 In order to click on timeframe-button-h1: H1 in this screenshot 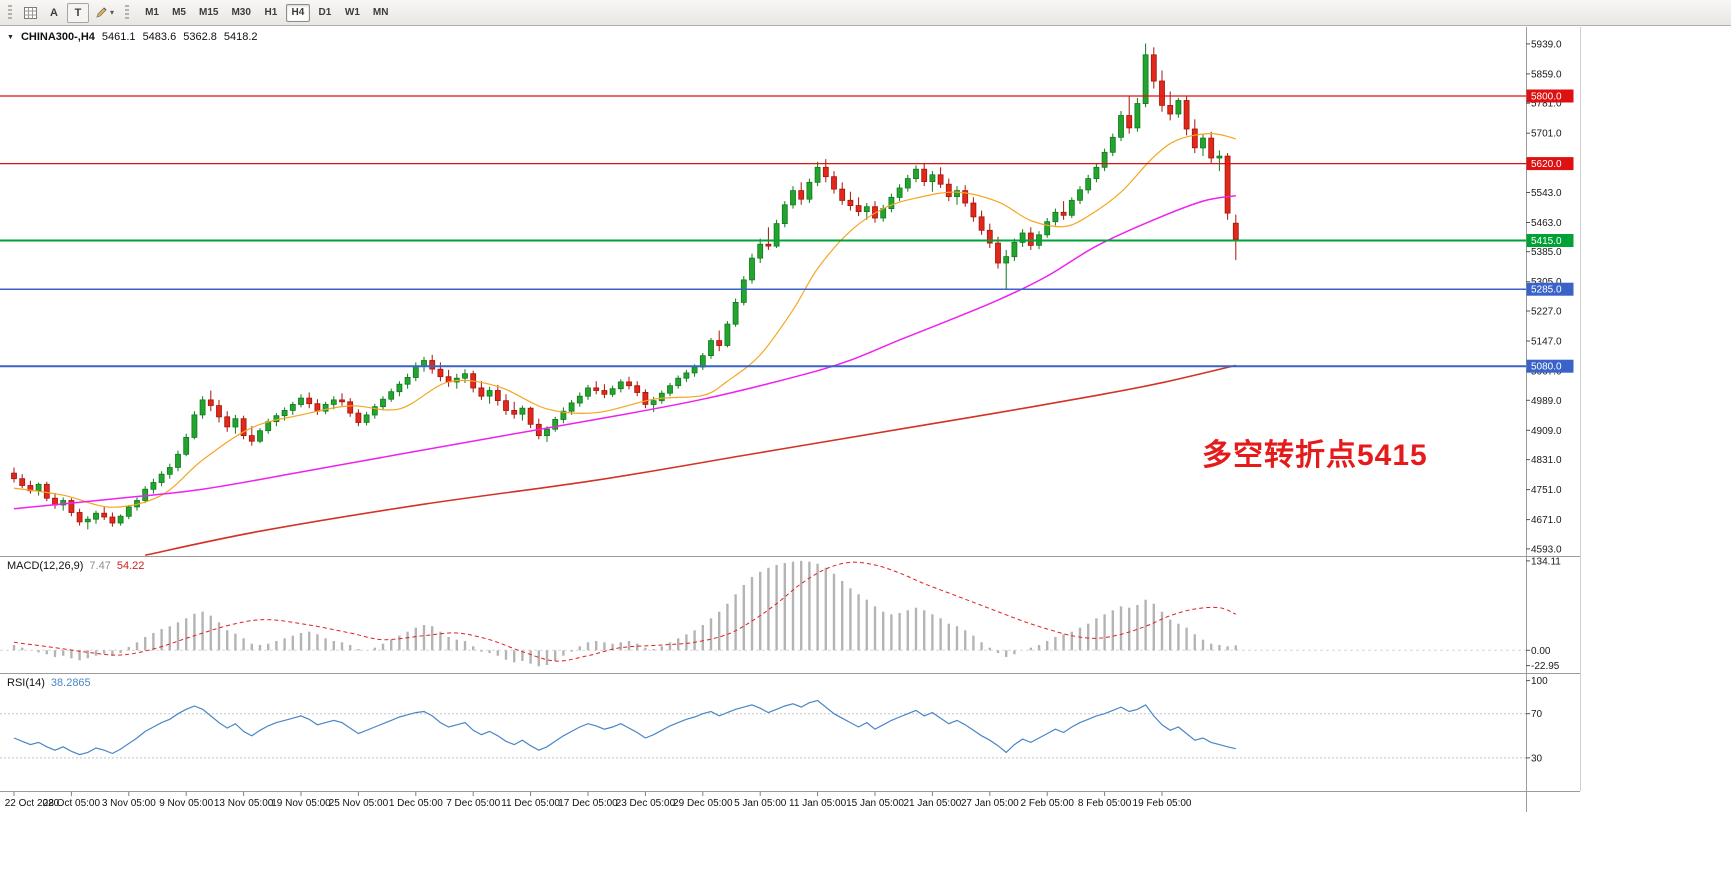, I will do `click(271, 13)`.